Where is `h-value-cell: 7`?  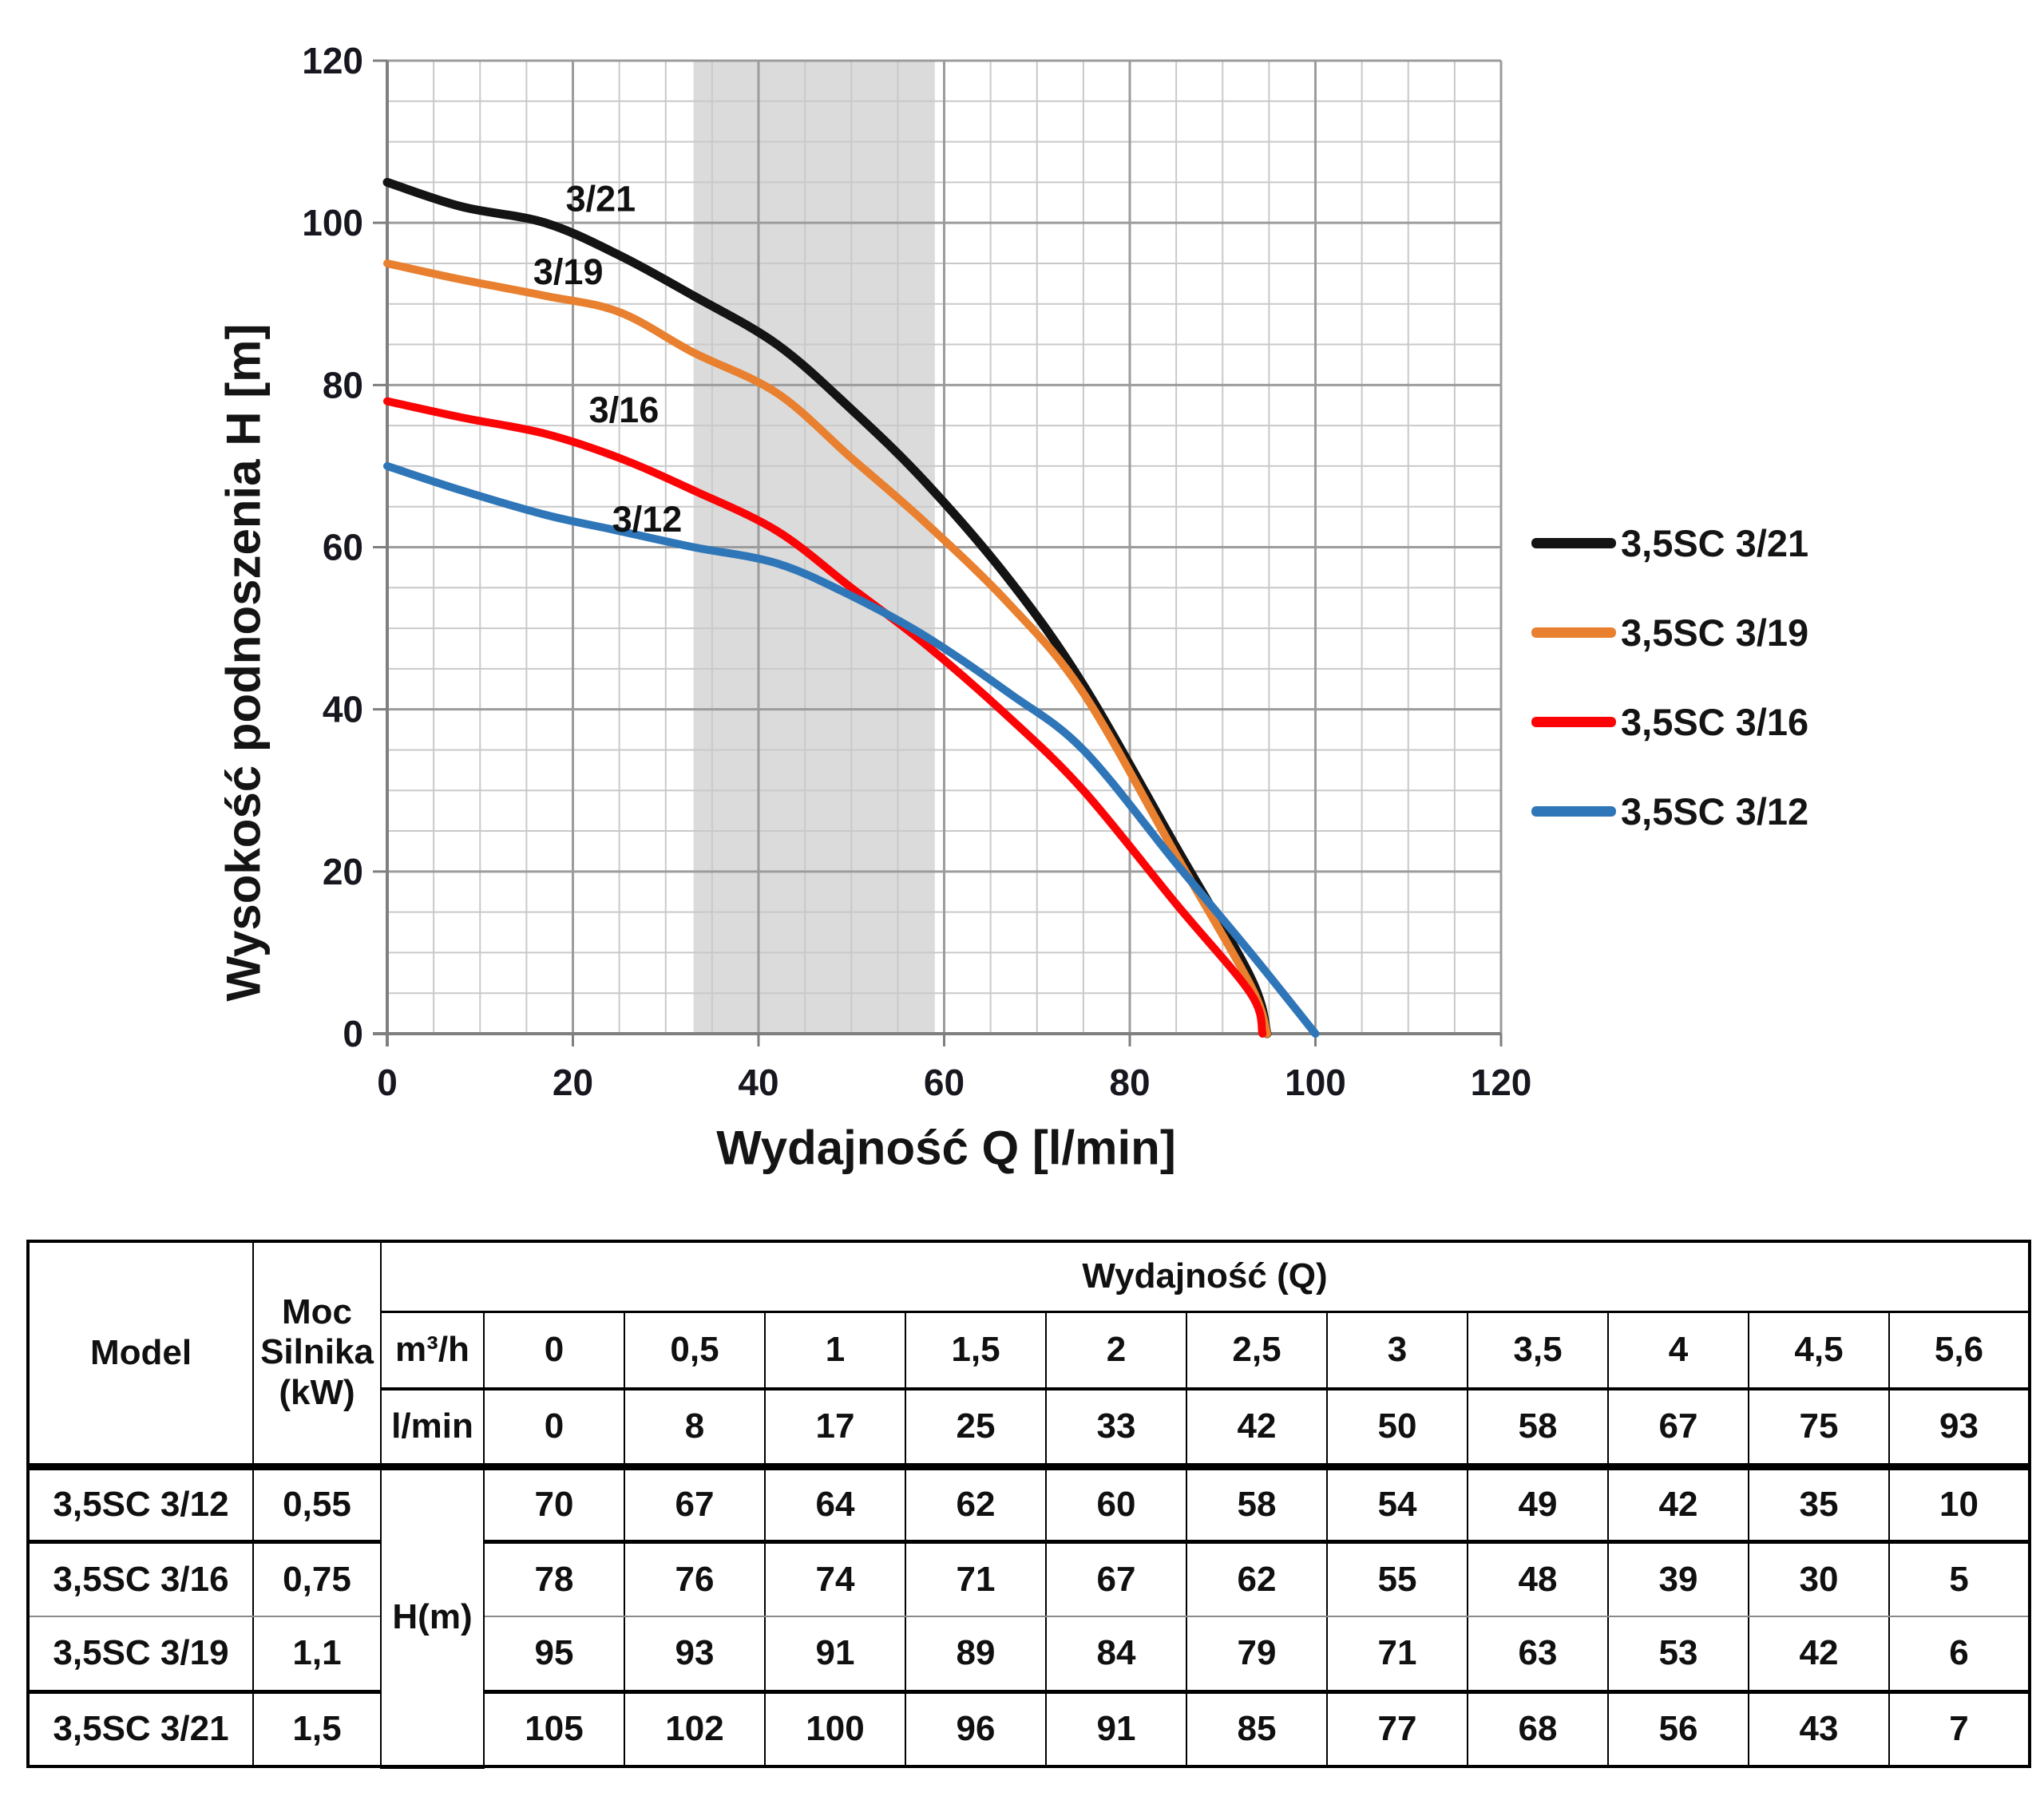 h-value-cell: 7 is located at coordinates (1959, 1729).